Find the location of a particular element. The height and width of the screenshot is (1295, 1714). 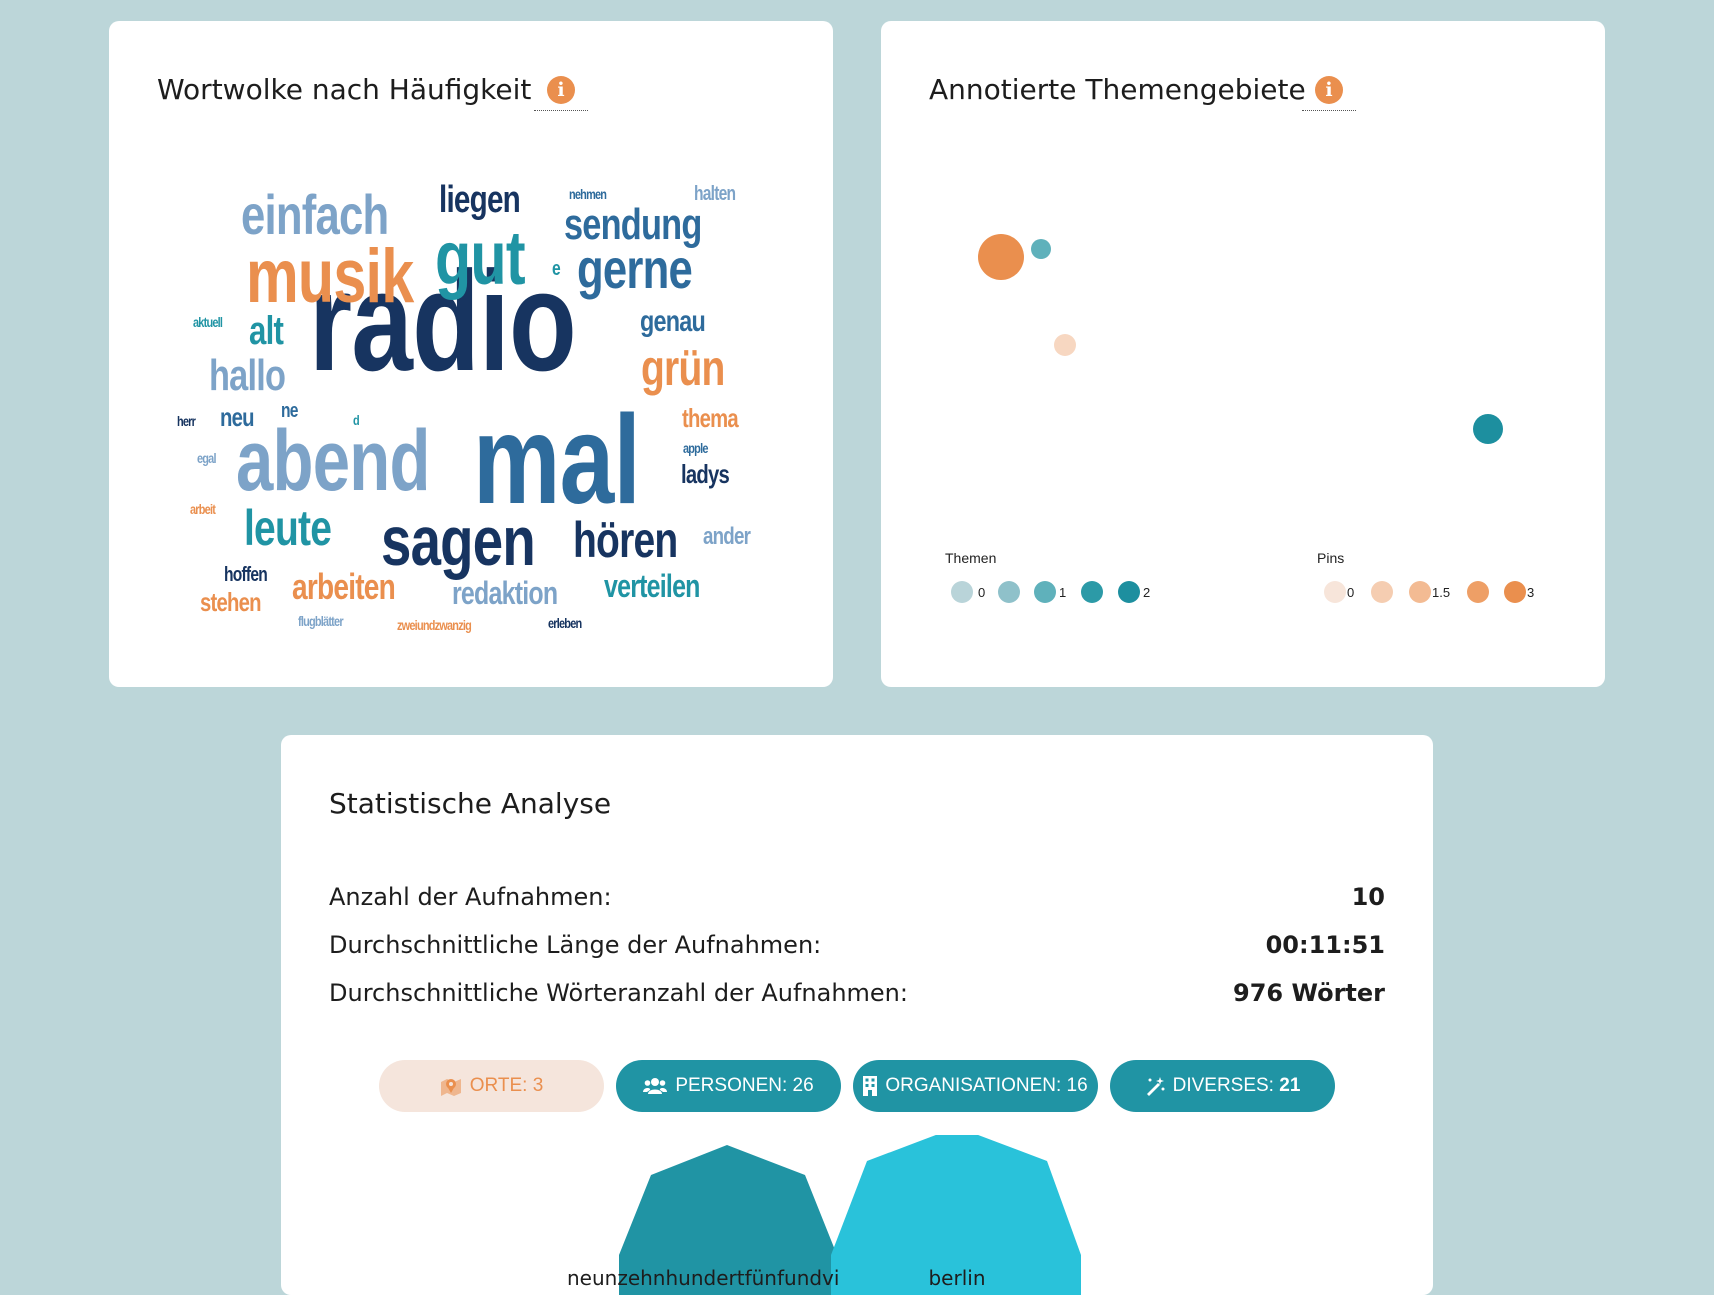

tab-orte-label: ORTE: is located at coordinates (498, 1085).